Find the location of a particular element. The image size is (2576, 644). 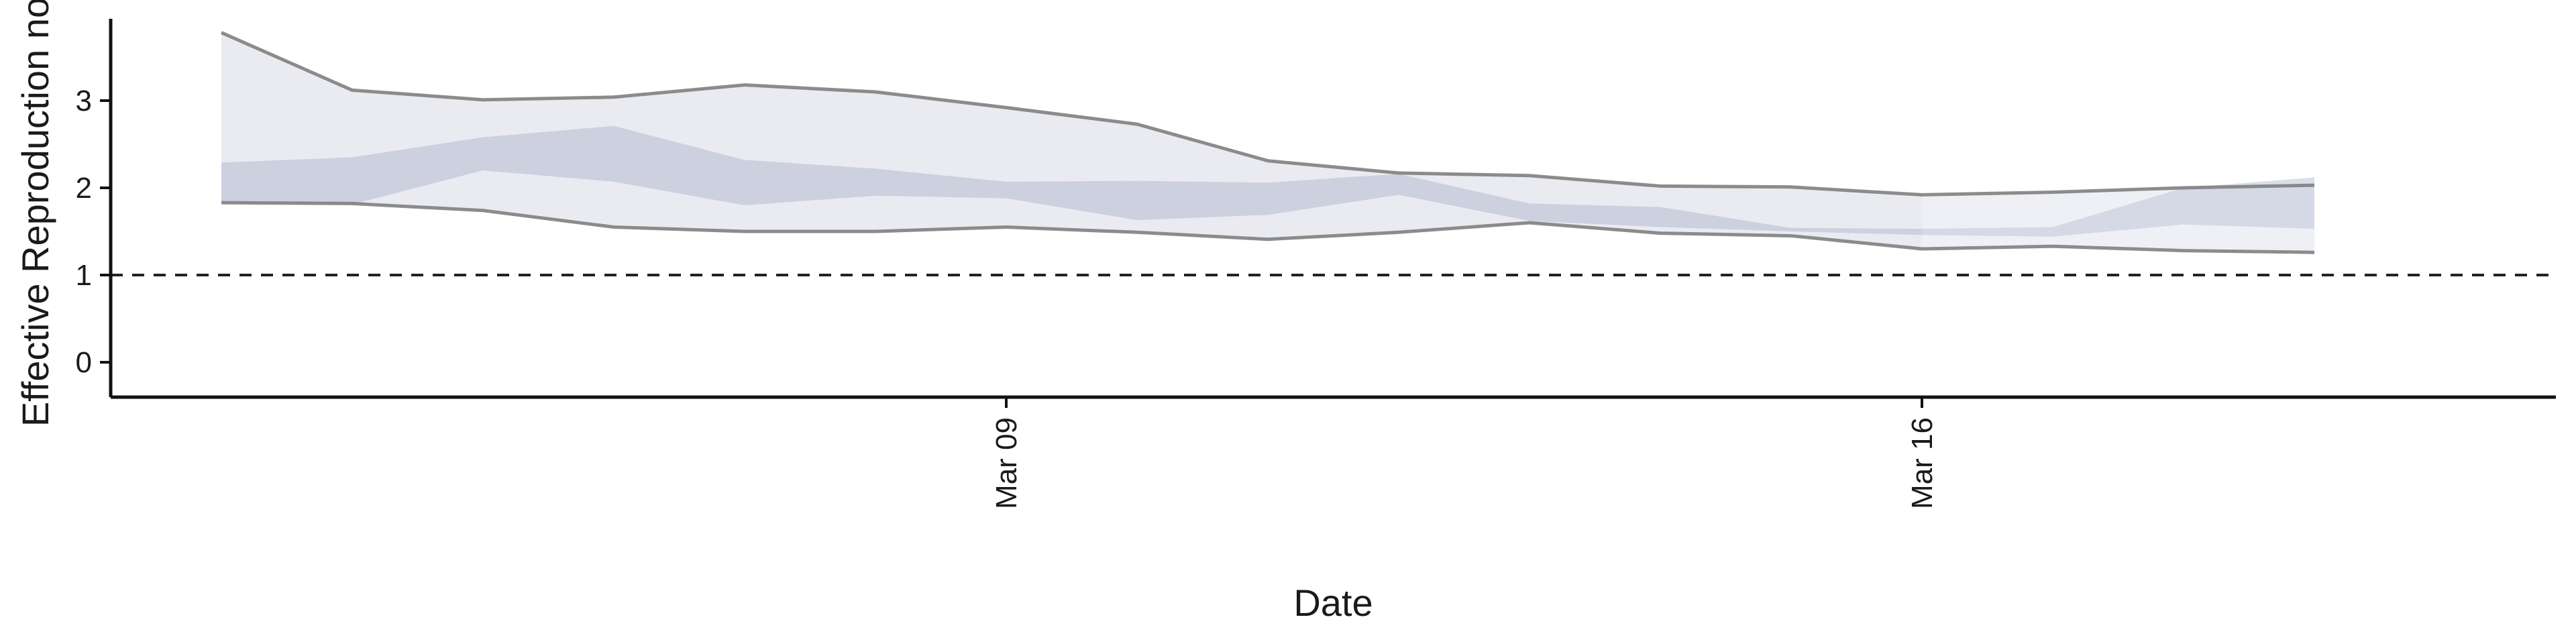

x-axis-title: Date is located at coordinates (1333, 603).